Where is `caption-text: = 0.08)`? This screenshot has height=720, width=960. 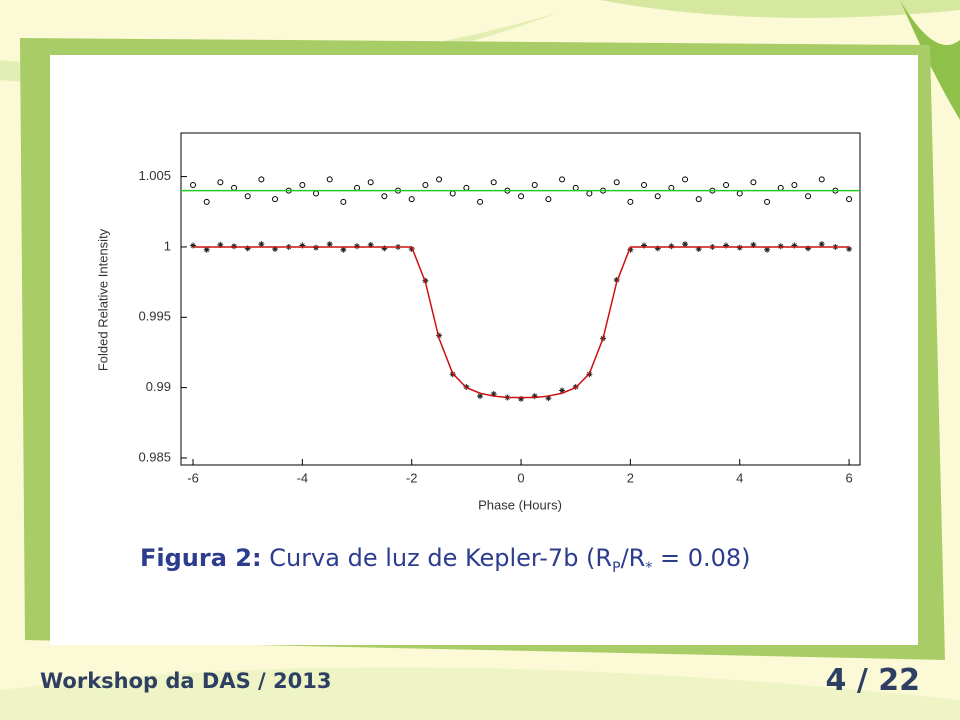 caption-text: = 0.08) is located at coordinates (701, 558).